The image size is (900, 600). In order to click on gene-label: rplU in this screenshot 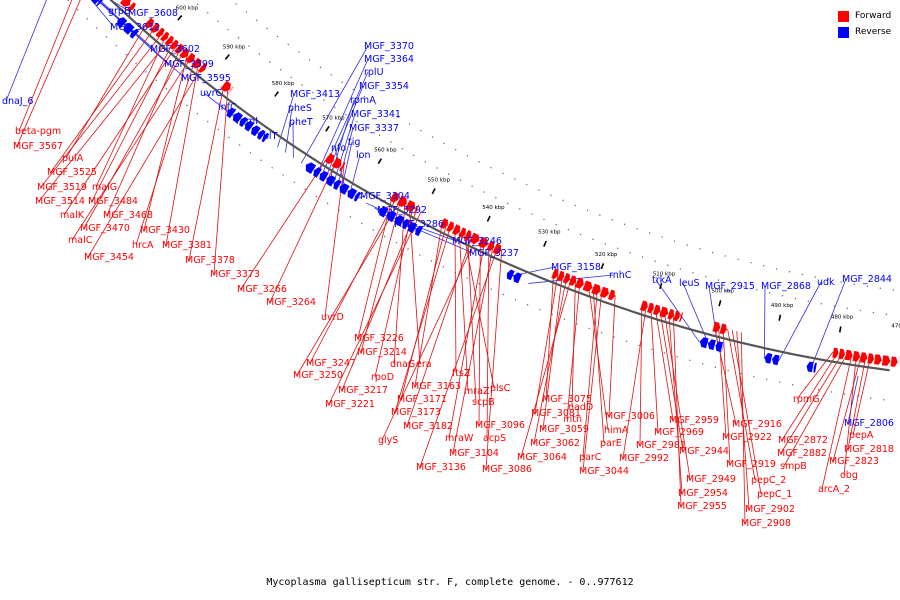, I will do `click(374, 72)`.